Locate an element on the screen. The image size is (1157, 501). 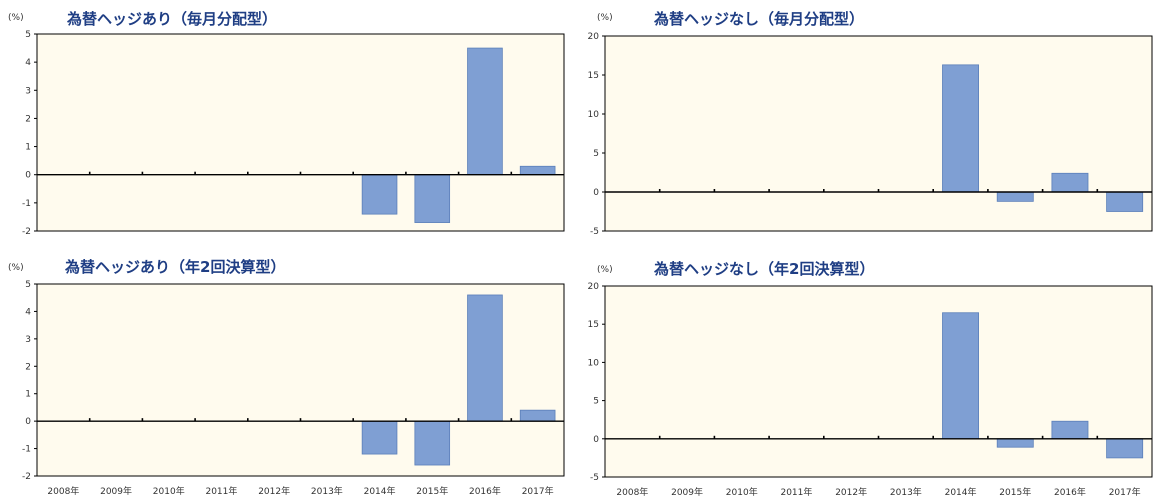
chart-title: 為替ヘッジなし（年2回決算型） is located at coordinates (763, 269).